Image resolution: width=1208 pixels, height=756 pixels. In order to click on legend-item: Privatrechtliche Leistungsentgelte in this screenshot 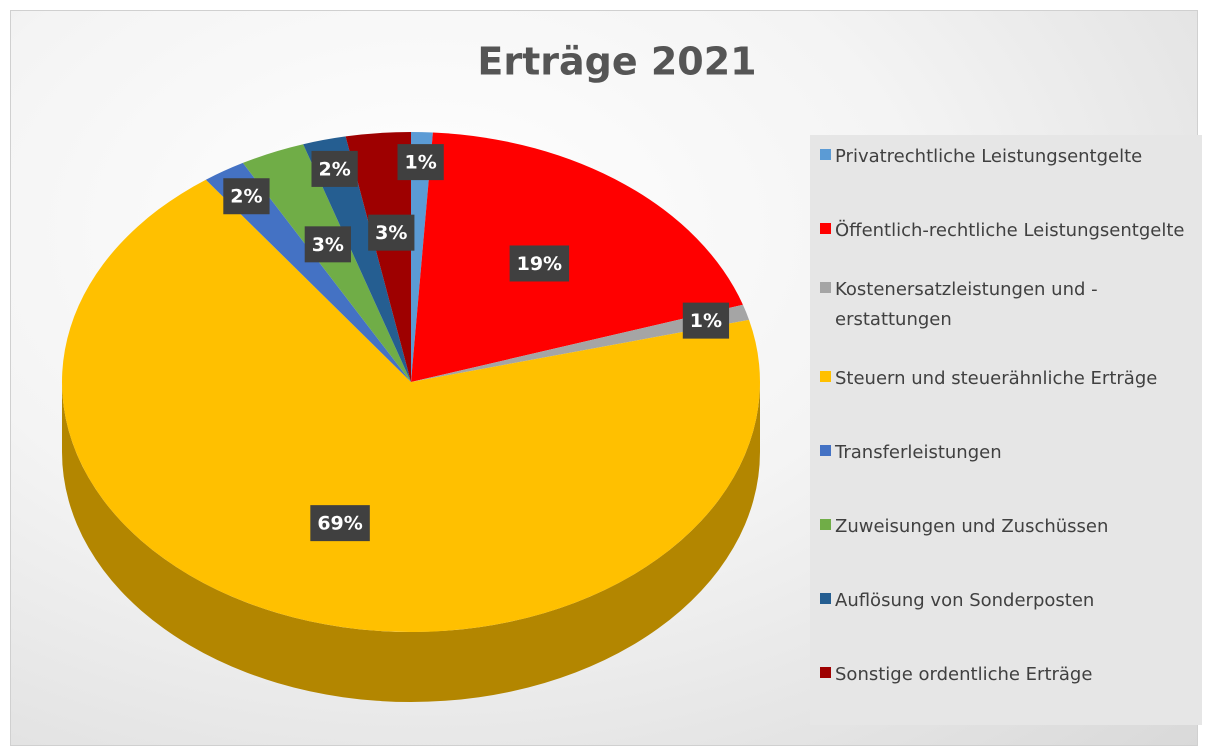, I will do `click(1005, 157)`.